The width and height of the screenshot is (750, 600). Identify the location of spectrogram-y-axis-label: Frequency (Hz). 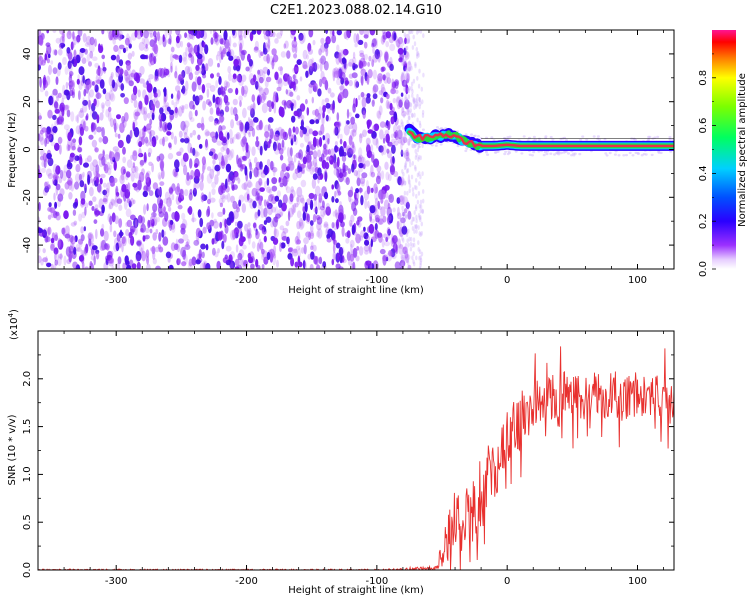
(12, 150).